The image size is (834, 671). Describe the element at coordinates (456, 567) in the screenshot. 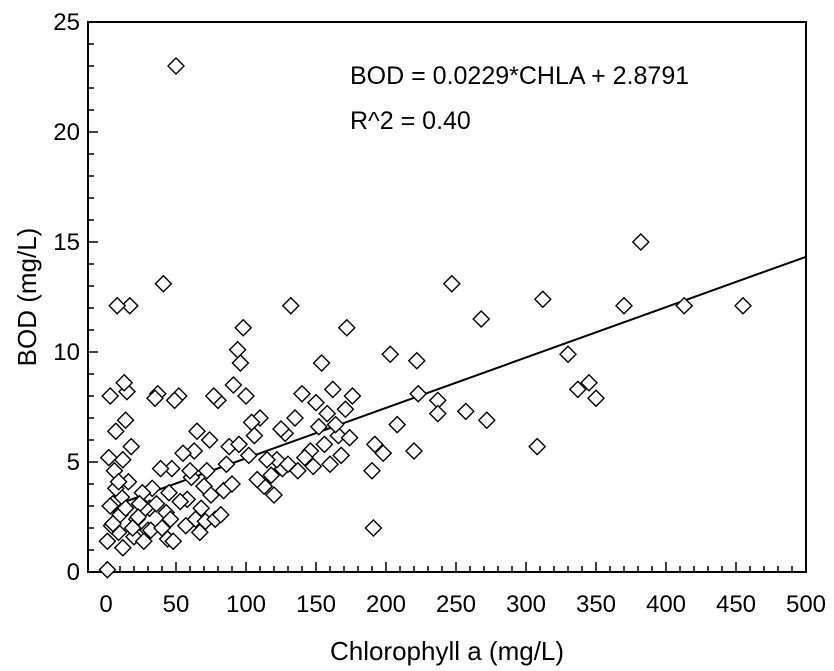

I see `x-axis-ticks` at that location.